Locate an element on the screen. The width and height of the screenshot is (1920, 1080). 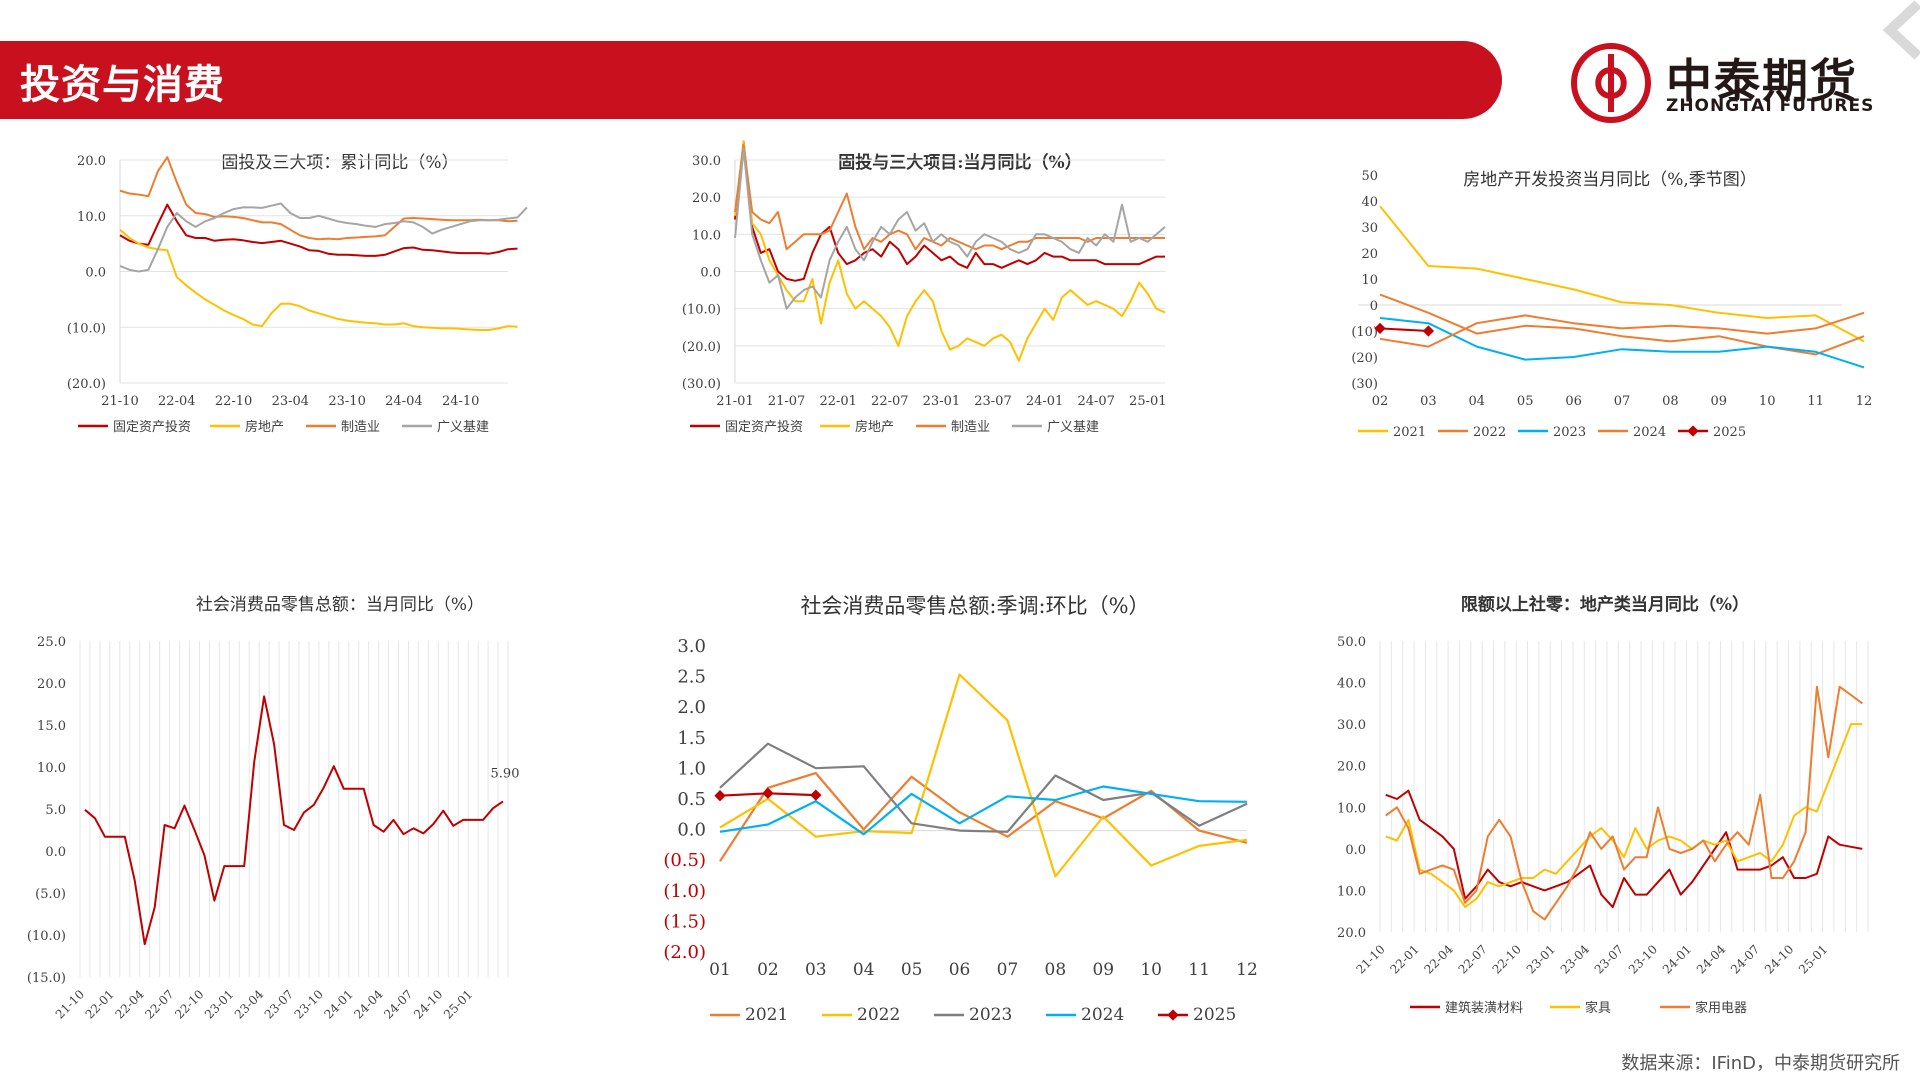
y-tick-label: 5.0 is located at coordinates (55, 810).